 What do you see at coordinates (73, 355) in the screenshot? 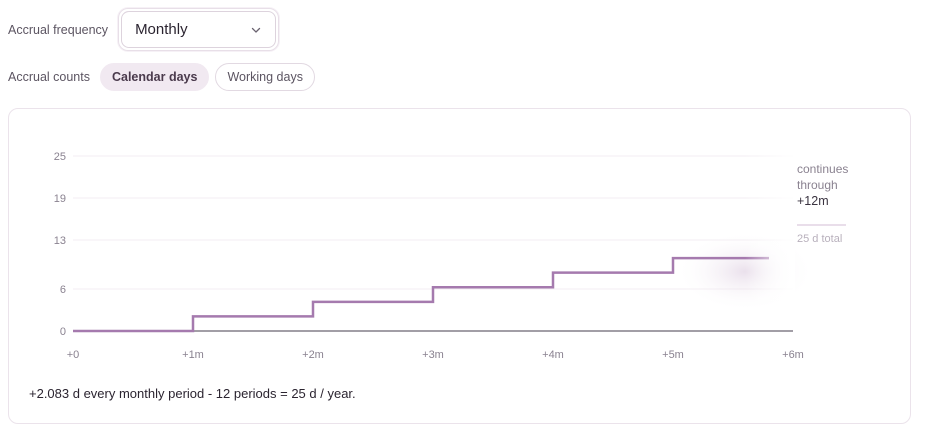
I see `x-tick-label: +0` at bounding box center [73, 355].